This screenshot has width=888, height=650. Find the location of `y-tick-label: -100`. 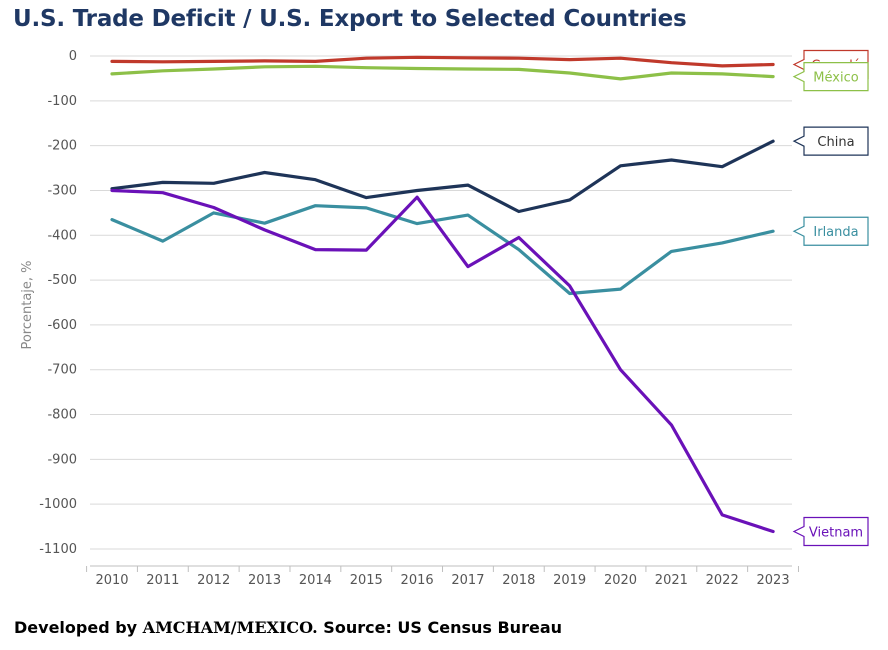

y-tick-label: -100 is located at coordinates (62, 101).